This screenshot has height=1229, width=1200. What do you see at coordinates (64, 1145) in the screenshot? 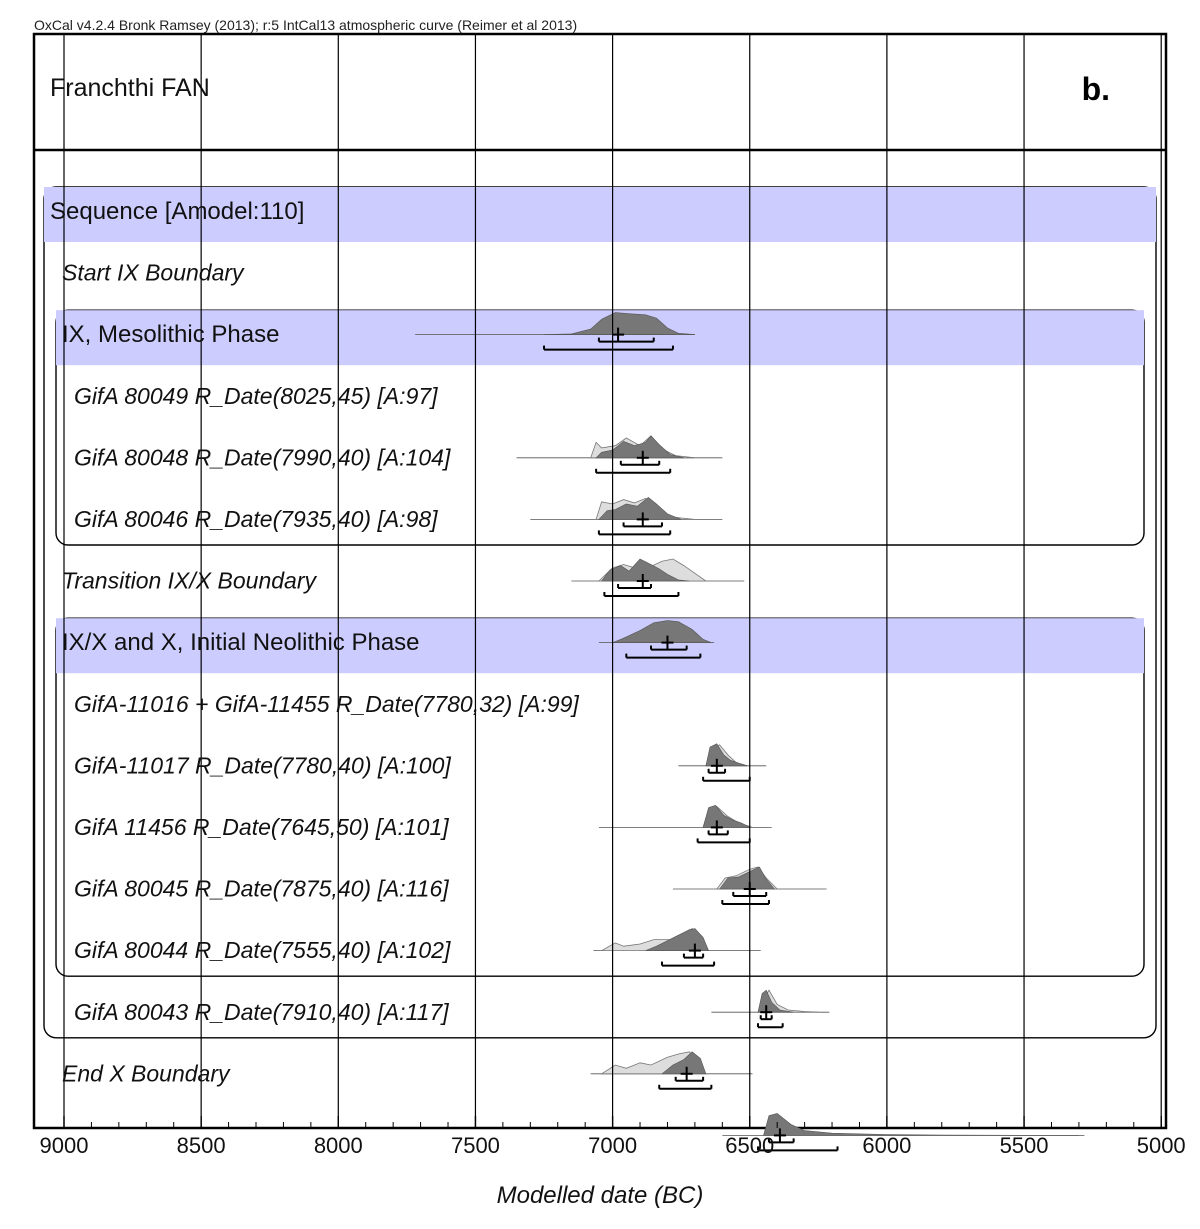
I see `tick-label-9000: 9000` at bounding box center [64, 1145].